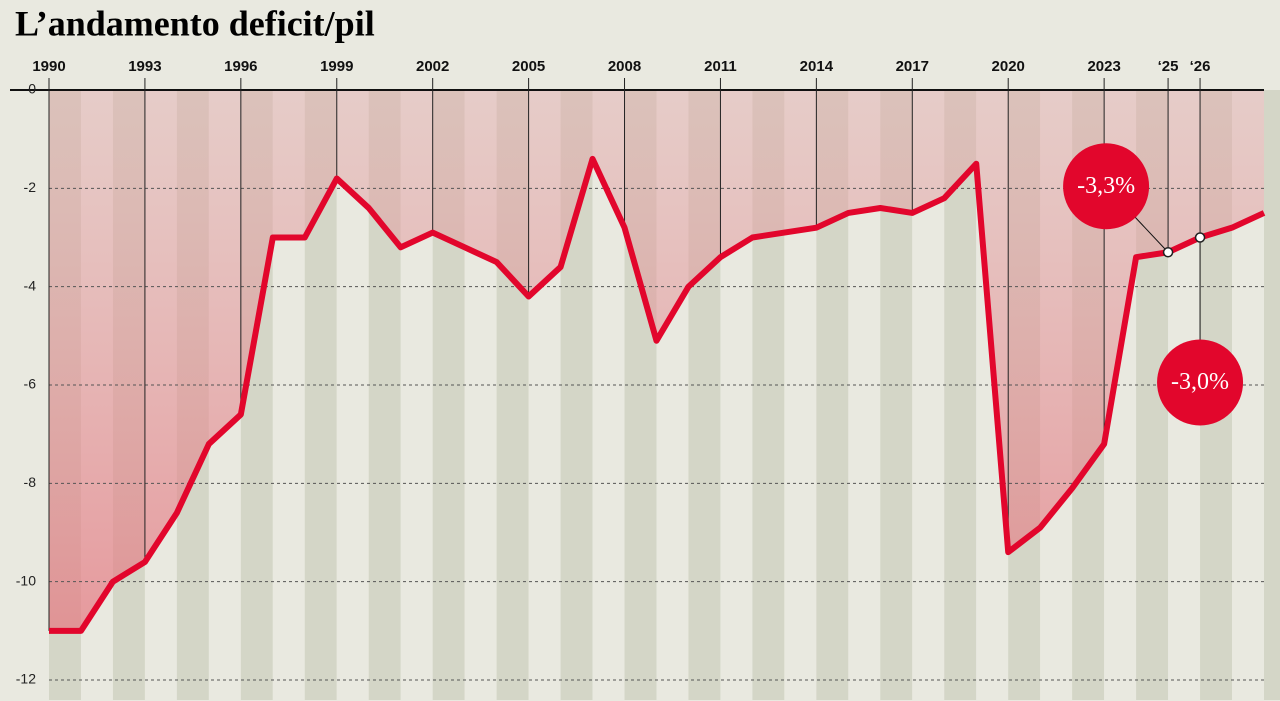  I want to click on value-label: -3,0%, so click(1200, 382).